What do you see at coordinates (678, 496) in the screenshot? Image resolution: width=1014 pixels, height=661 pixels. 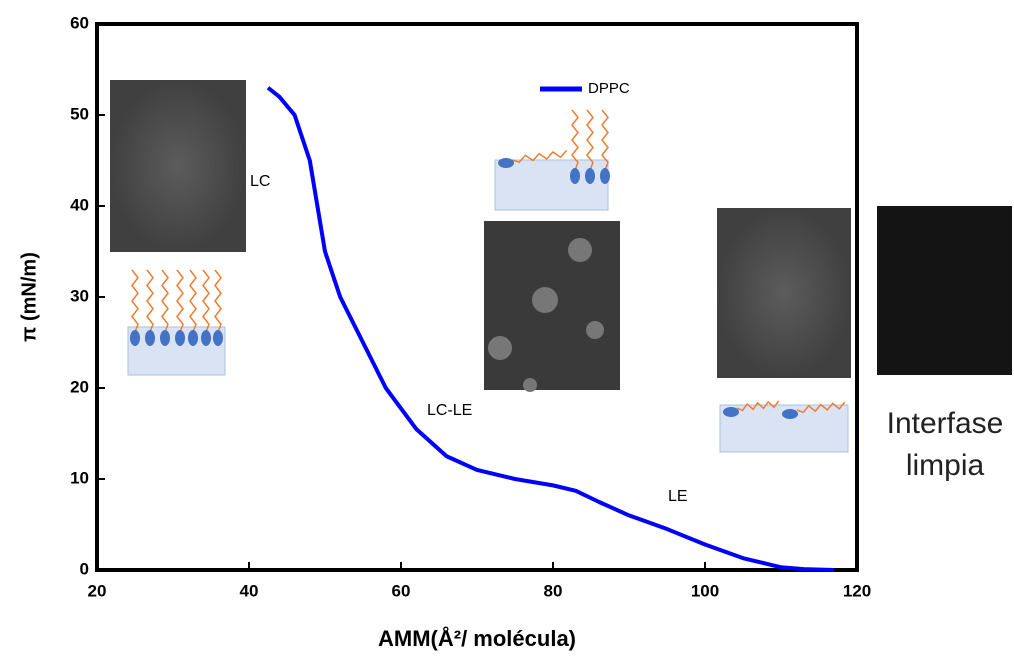 I see `annotation: LE` at bounding box center [678, 496].